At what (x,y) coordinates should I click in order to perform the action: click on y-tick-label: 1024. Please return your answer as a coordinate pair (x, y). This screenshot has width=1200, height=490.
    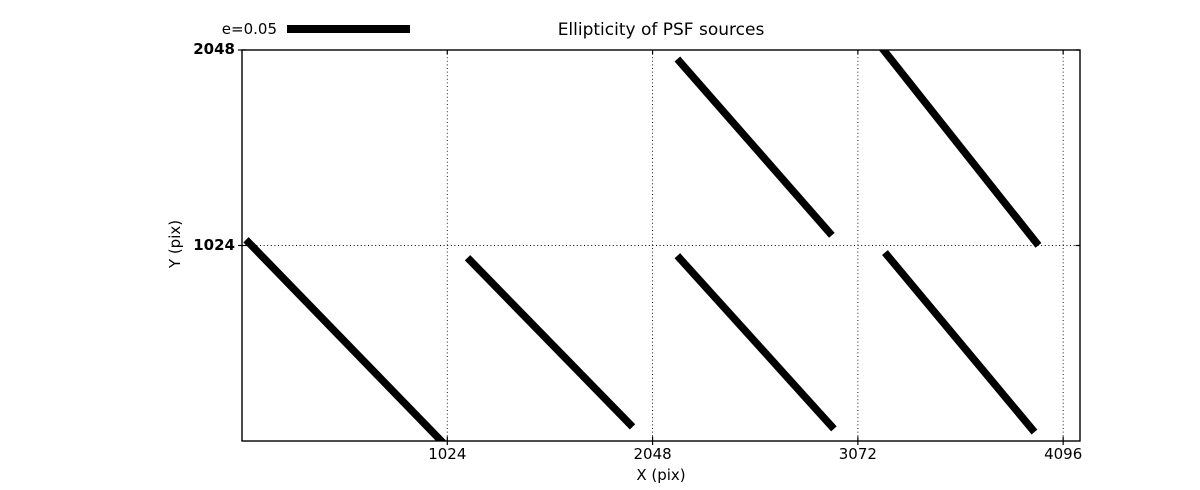
    Looking at the image, I should click on (214, 244).